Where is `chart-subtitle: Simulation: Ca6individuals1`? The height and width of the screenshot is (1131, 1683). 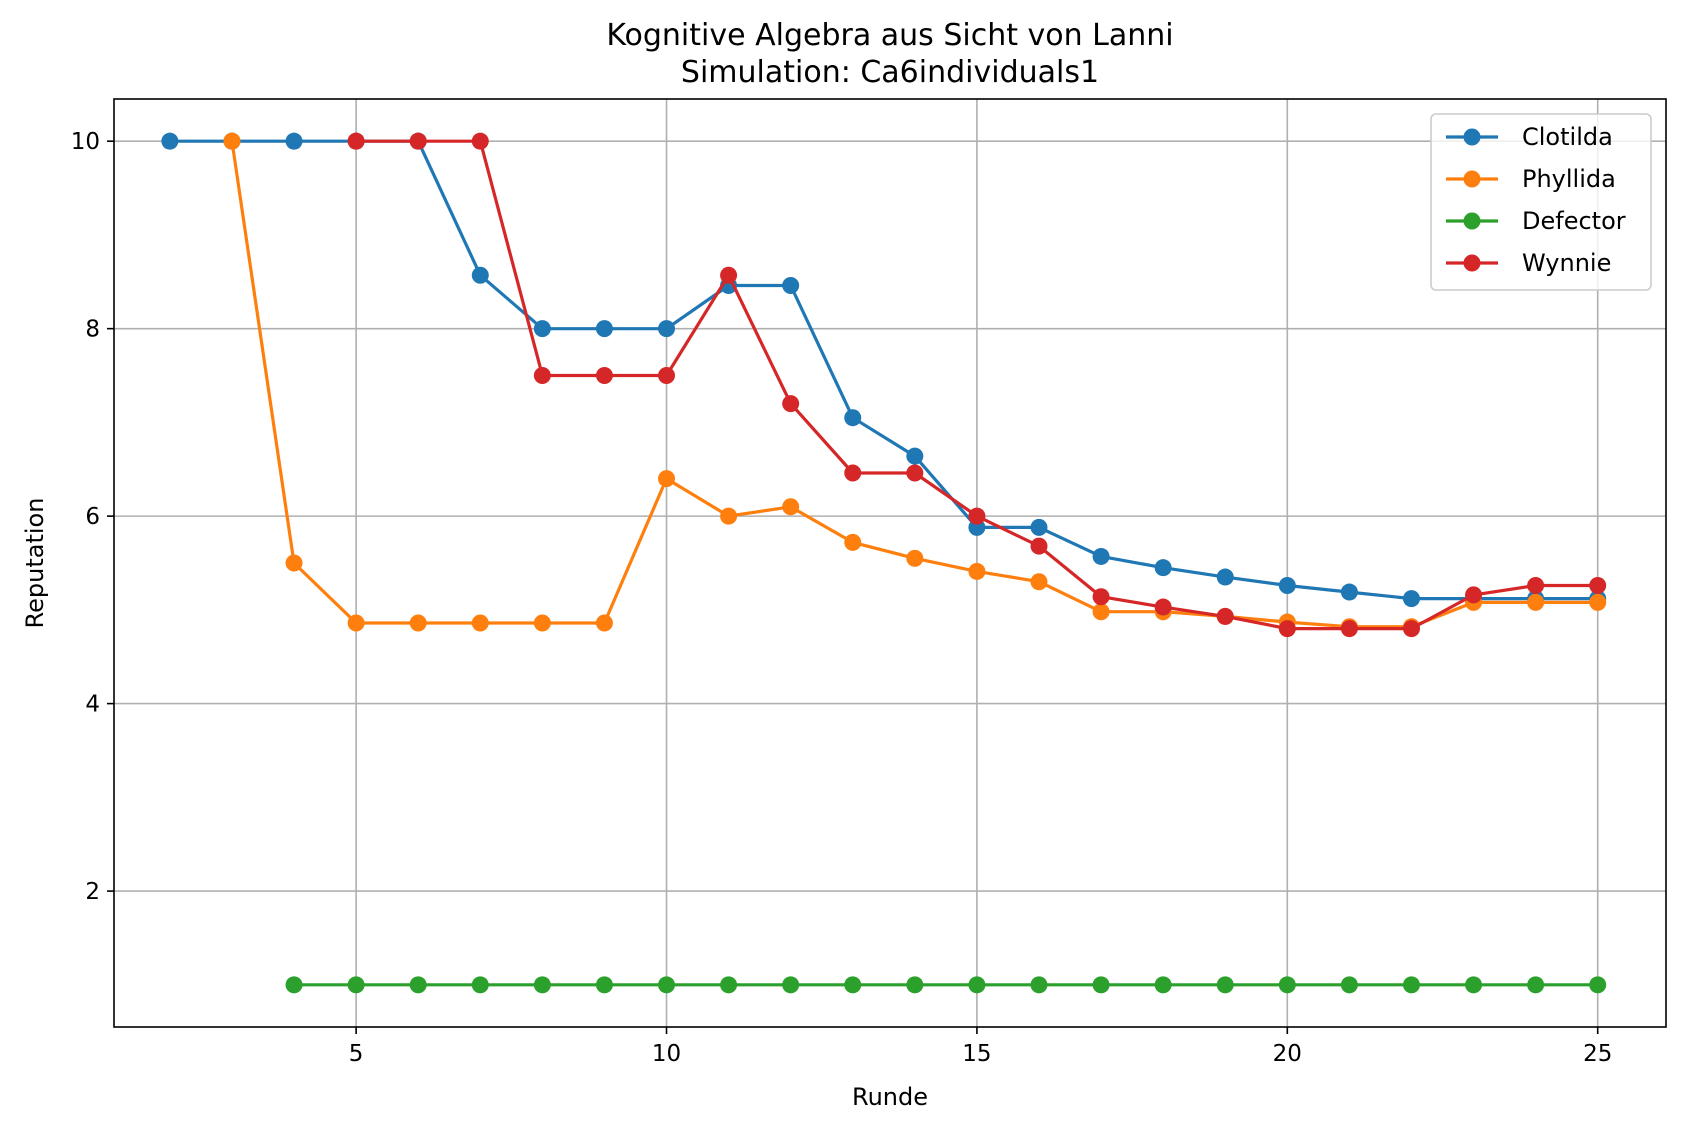
chart-subtitle: Simulation: Ca6individuals1 is located at coordinates (890, 72).